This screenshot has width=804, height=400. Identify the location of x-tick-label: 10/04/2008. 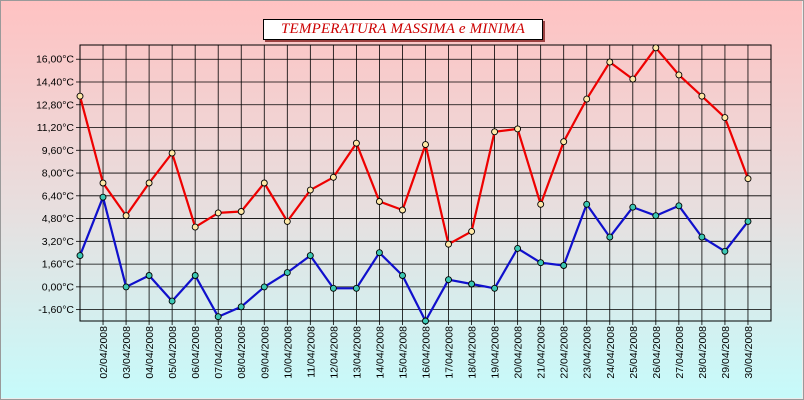
(288, 352).